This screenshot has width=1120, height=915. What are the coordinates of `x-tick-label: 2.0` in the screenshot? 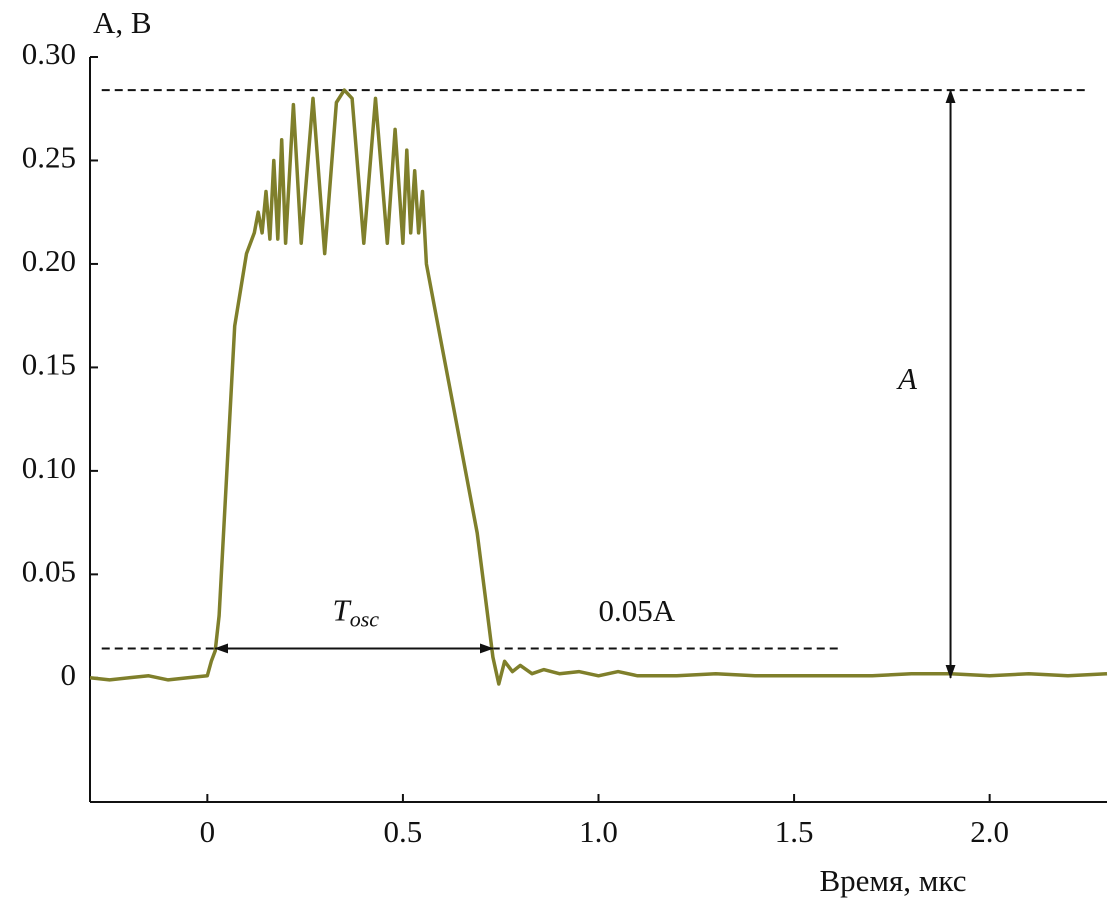 It's located at (989, 831).